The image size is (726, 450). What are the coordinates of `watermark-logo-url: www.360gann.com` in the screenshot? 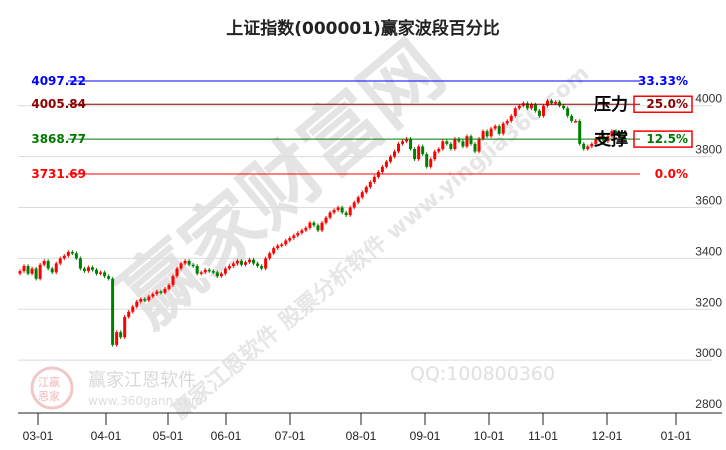 It's located at (145, 401).